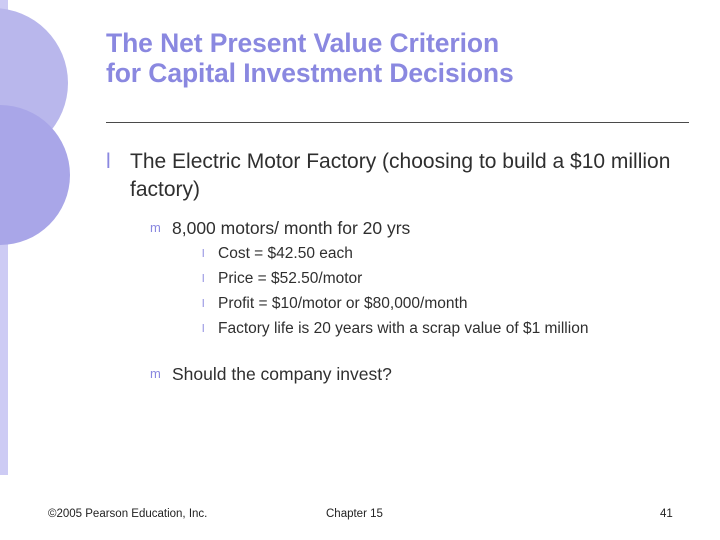  Describe the element at coordinates (35, 175) in the screenshot. I see `decorative-circle-medium` at that location.